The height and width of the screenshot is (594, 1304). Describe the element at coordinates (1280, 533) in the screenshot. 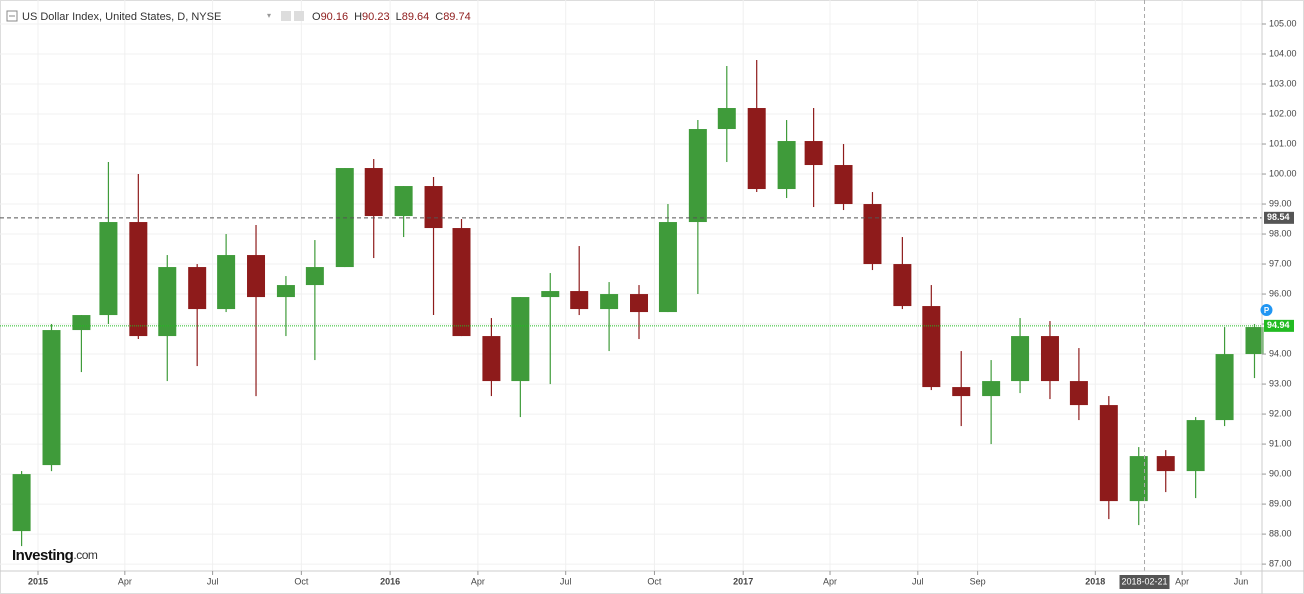

I see `y-tick-label: 88.00` at that location.